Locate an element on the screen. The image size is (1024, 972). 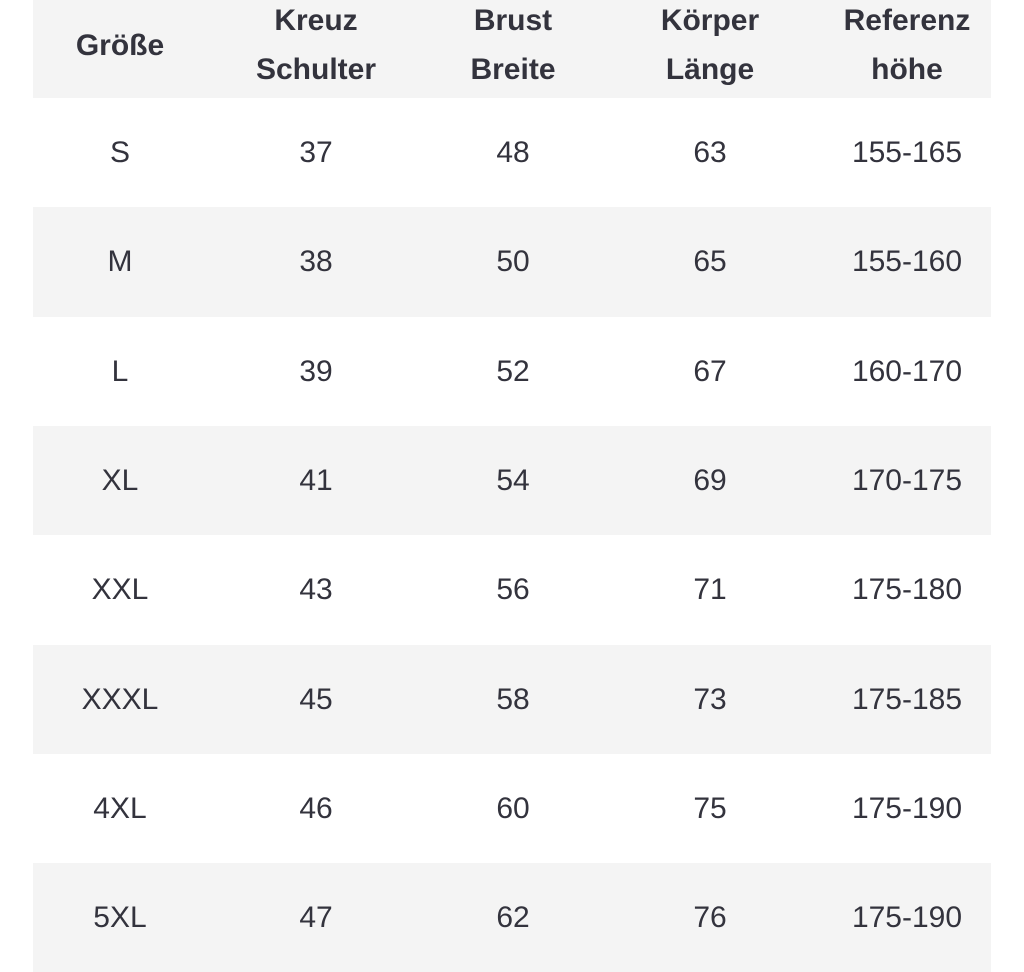
size-cell: XXL is located at coordinates (120, 590).